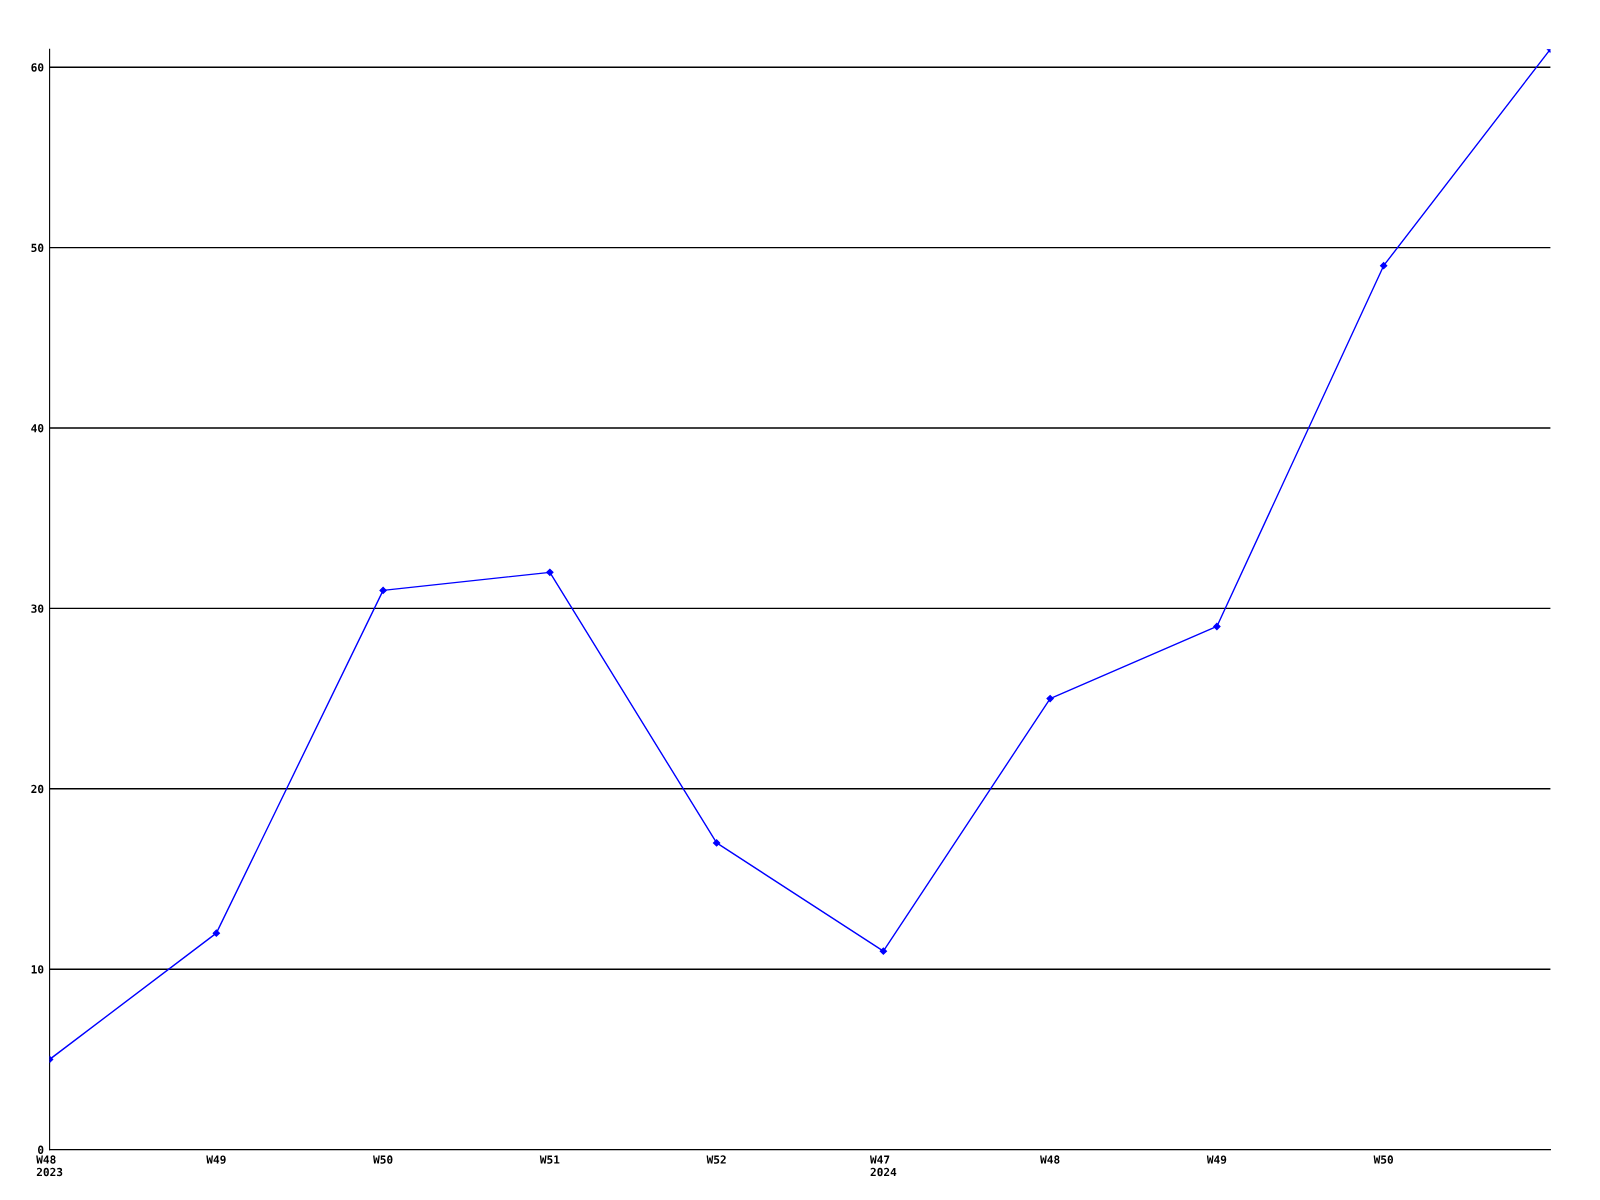  Describe the element at coordinates (37, 248) in the screenshot. I see `y-tick-label: 50` at that location.